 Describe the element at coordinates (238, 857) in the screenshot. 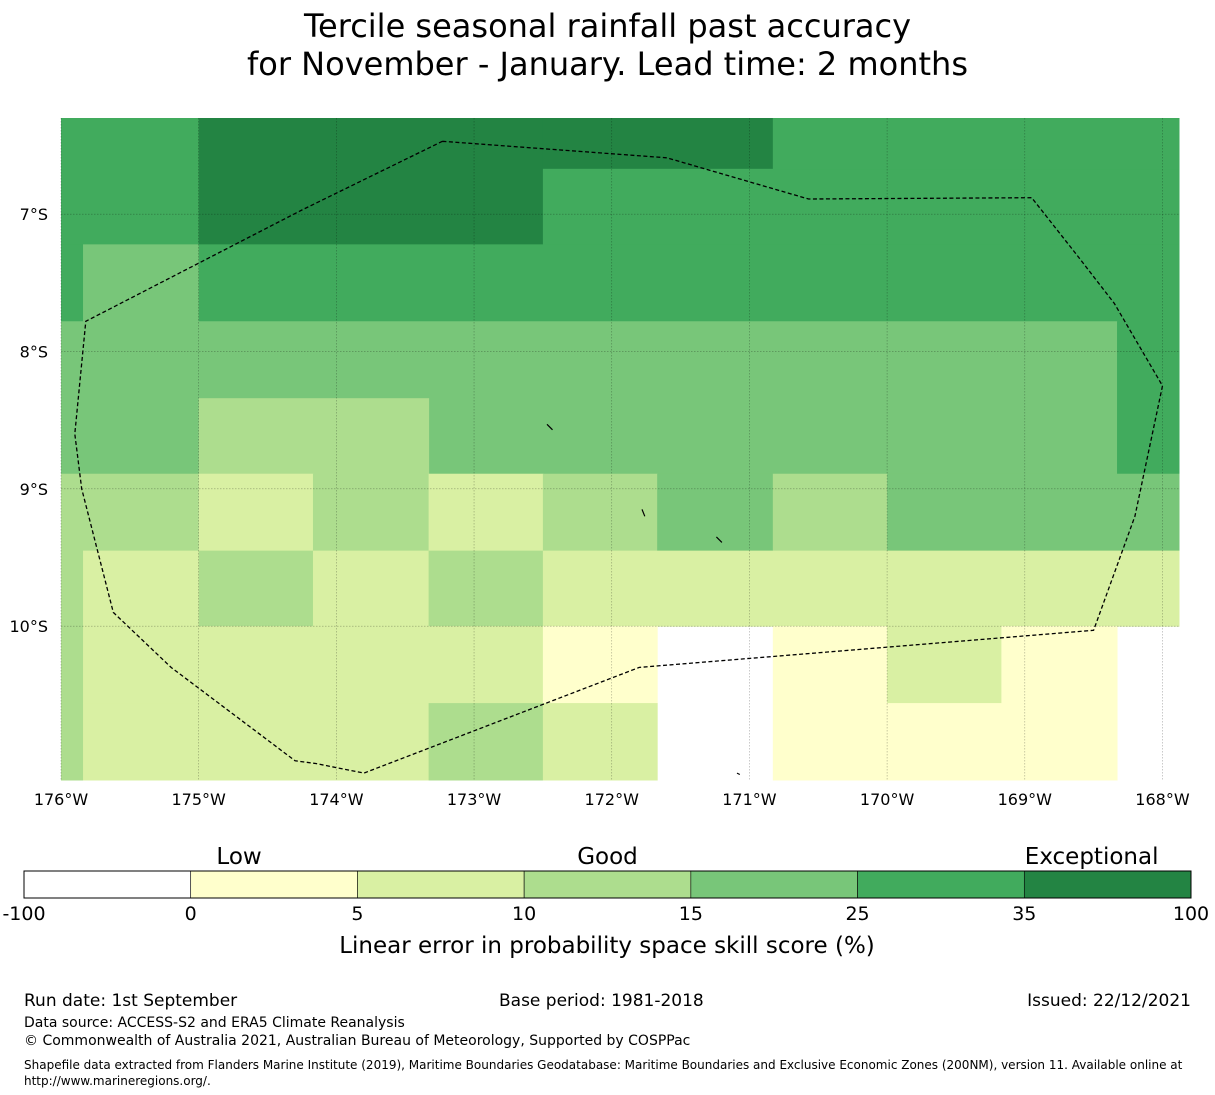

I see `colorbar-category-label: Low` at that location.